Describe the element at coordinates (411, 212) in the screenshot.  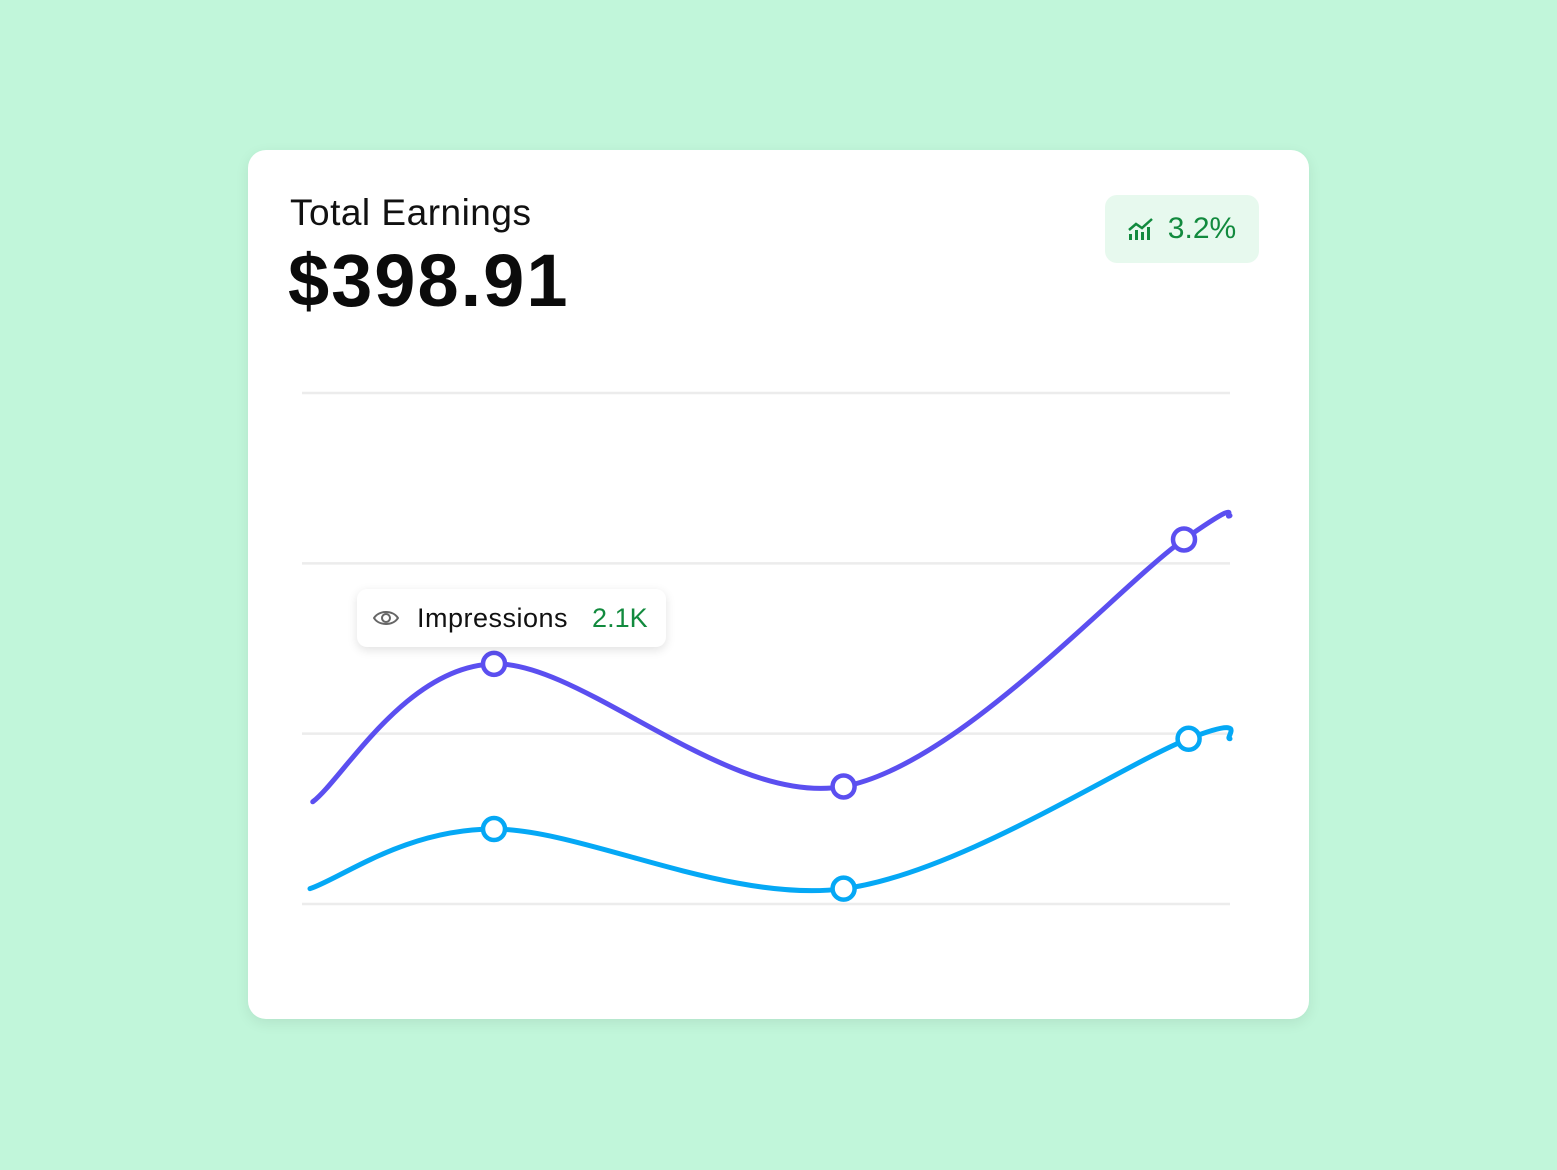
I see `card-title: Total Earnings` at that location.